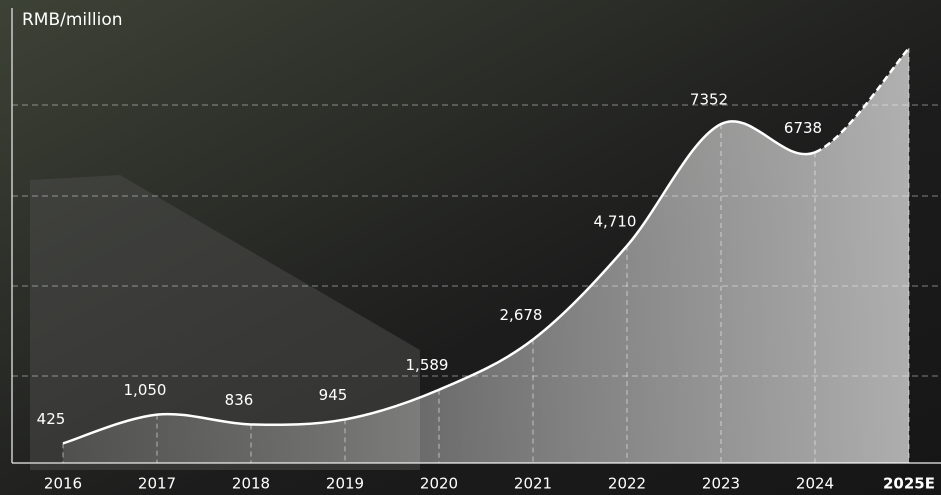 The height and width of the screenshot is (495, 941). I want to click on value-label: 6738, so click(803, 128).